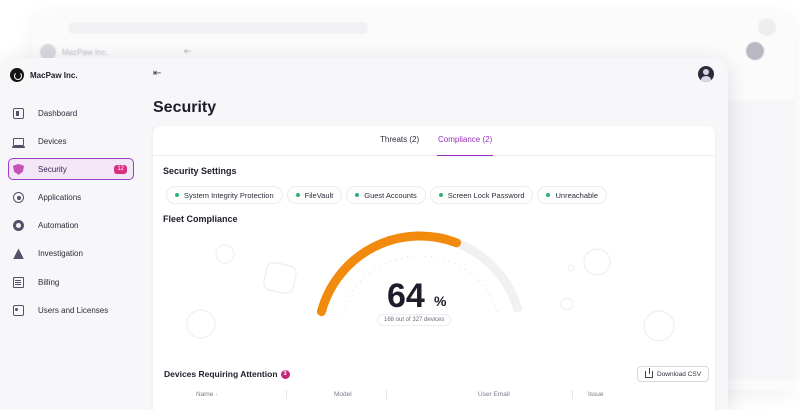 The height and width of the screenshot is (410, 800). I want to click on sidebar-item-dashboard: Dashboard, so click(71, 113).